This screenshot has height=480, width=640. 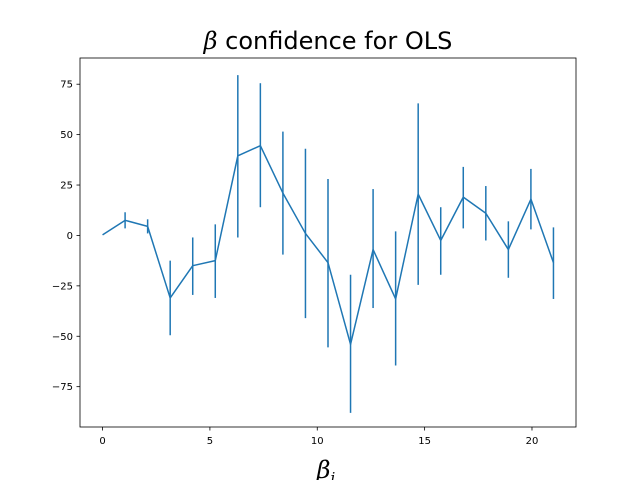 What do you see at coordinates (317, 441) in the screenshot?
I see `x-tick-label: 10` at bounding box center [317, 441].